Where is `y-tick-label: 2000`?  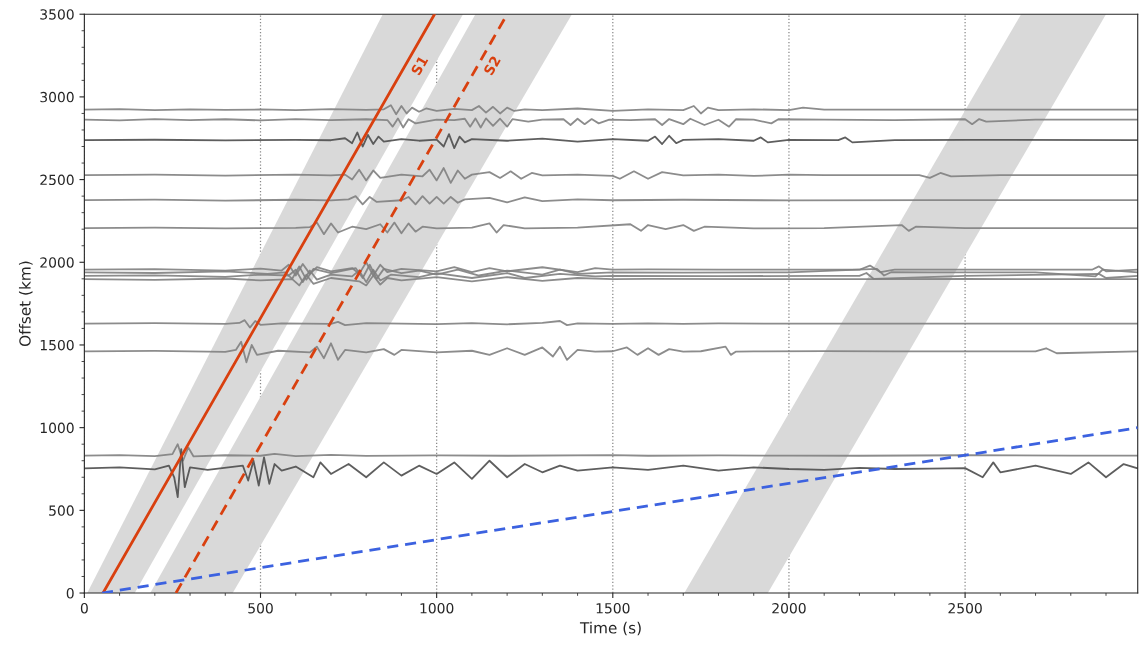
y-tick-label: 2000 is located at coordinates (57, 262).